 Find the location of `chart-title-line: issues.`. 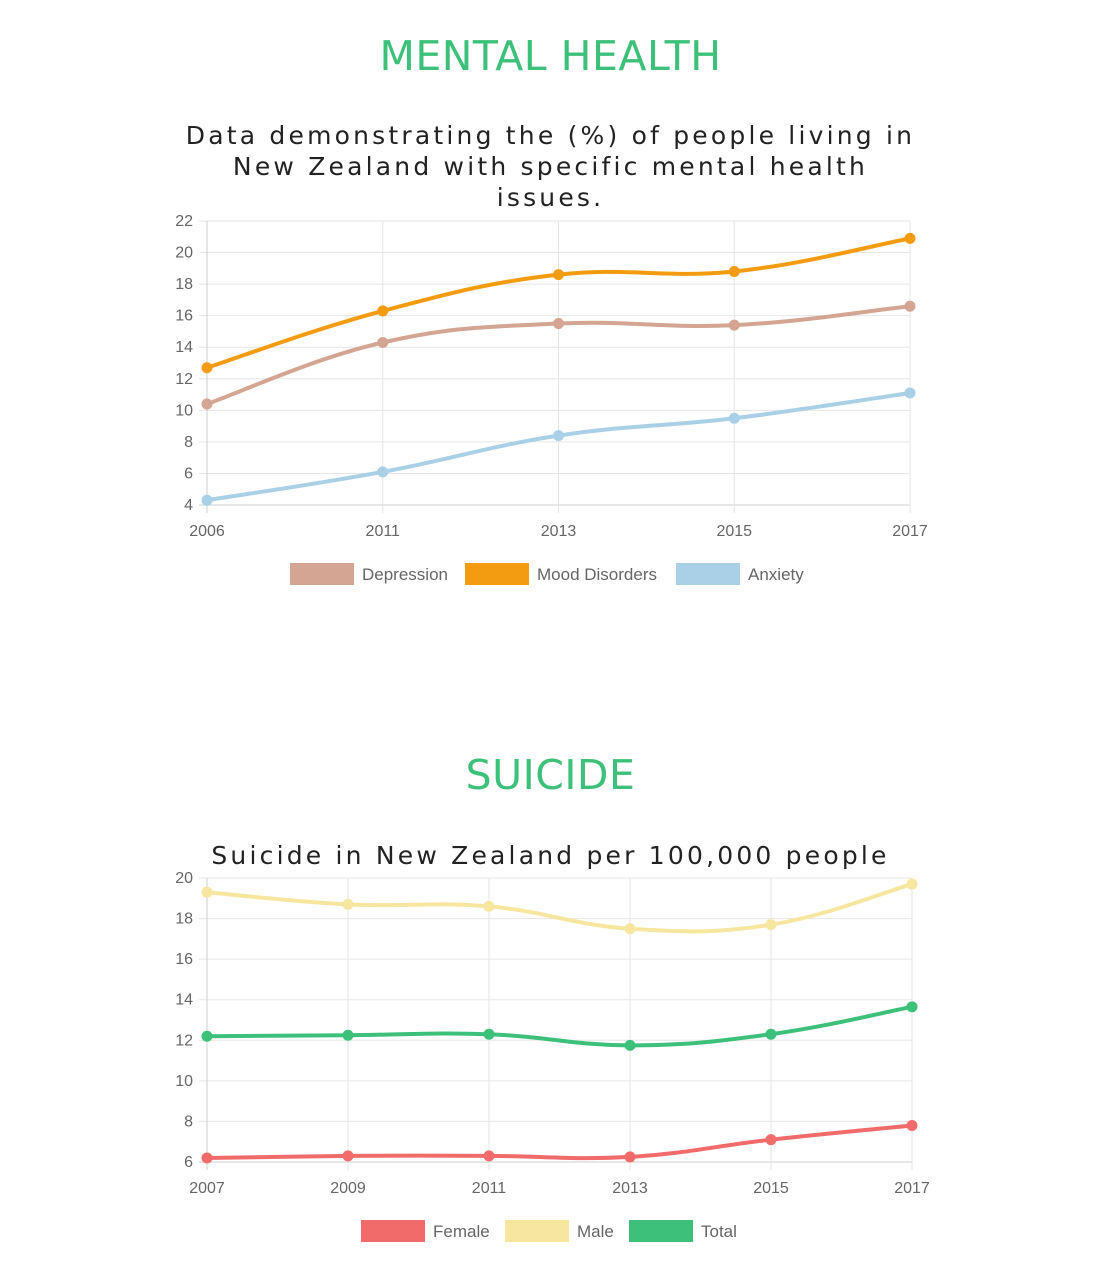

chart-title-line: issues. is located at coordinates (550, 197).